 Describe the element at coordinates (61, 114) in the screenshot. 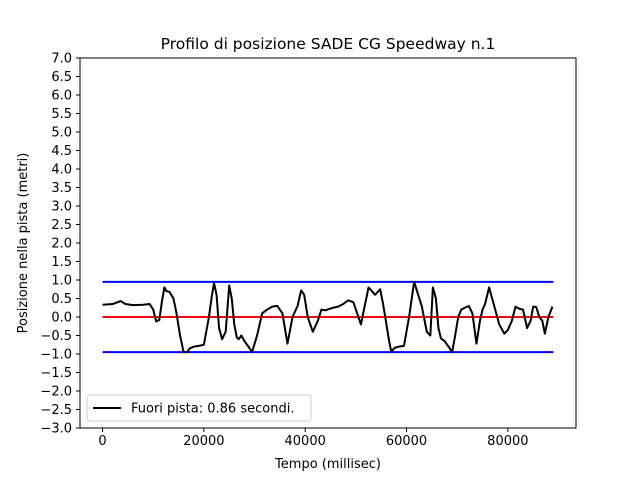

I see `y-tick-label: 5.5` at that location.